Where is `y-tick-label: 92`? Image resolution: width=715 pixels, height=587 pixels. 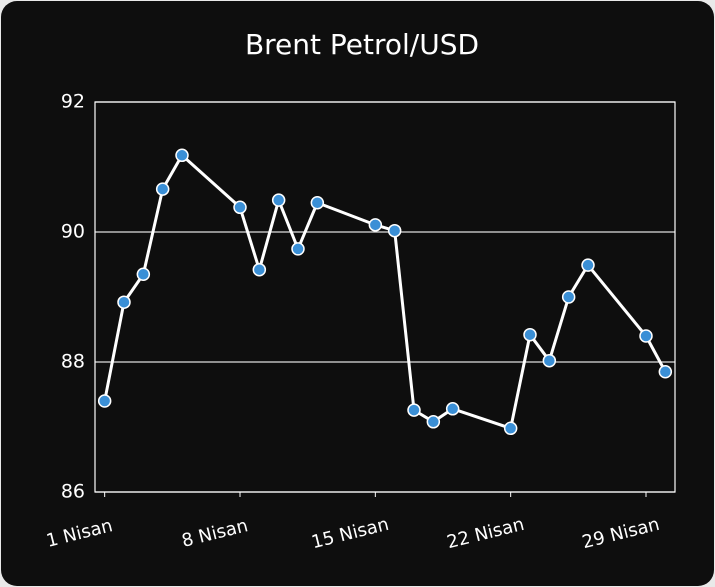
y-tick-label: 92 is located at coordinates (73, 102).